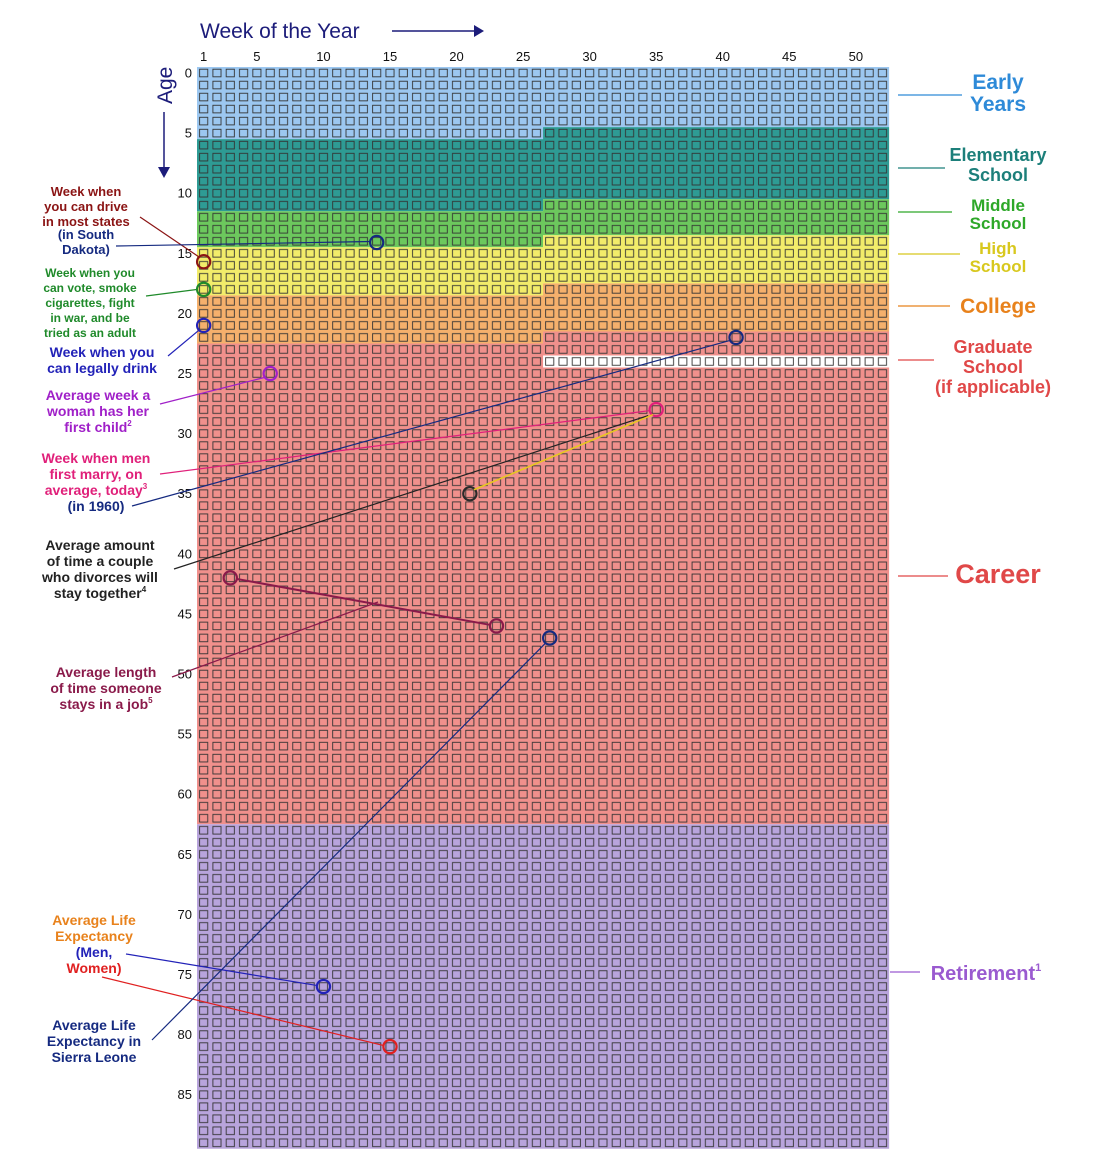 This screenshot has width=1102, height=1162. What do you see at coordinates (106, 672) in the screenshot?
I see `event-label-job-length: Average length` at bounding box center [106, 672].